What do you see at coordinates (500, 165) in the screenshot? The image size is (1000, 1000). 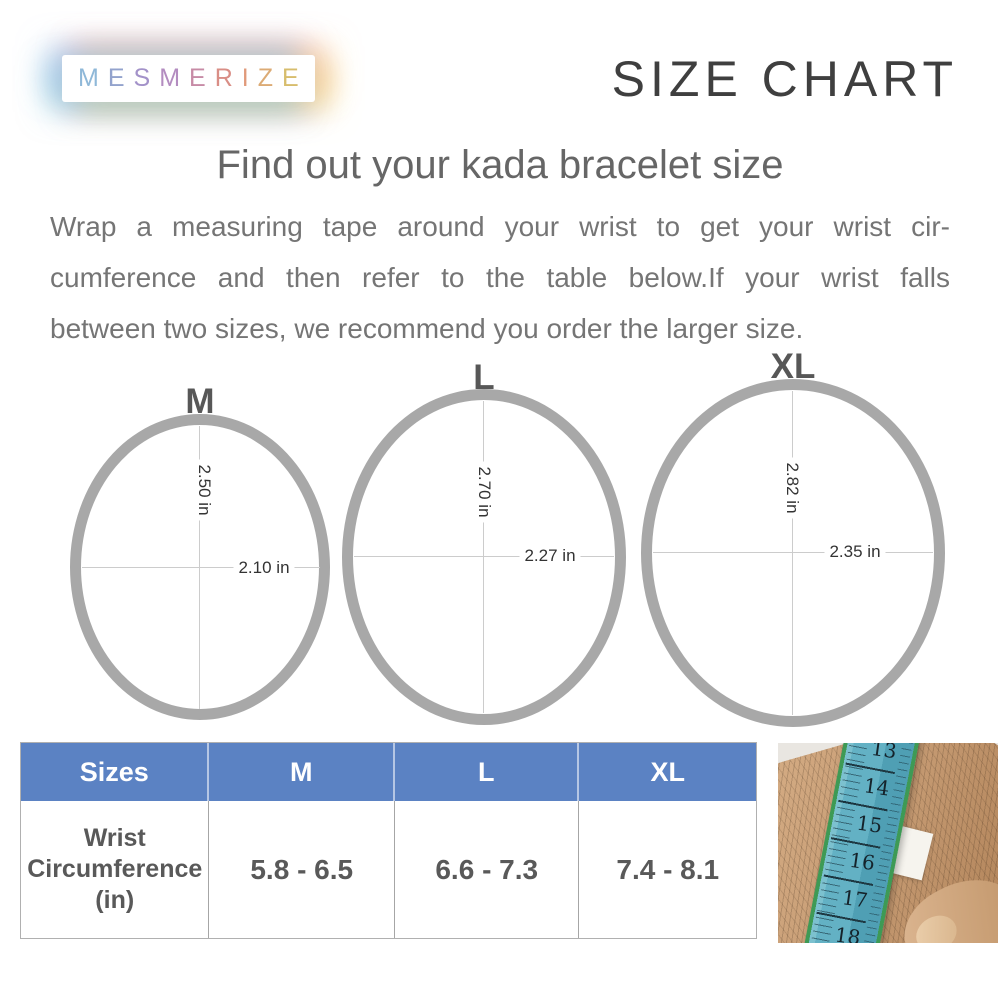 I see `intro-heading: Find out your kada bracelet size` at bounding box center [500, 165].